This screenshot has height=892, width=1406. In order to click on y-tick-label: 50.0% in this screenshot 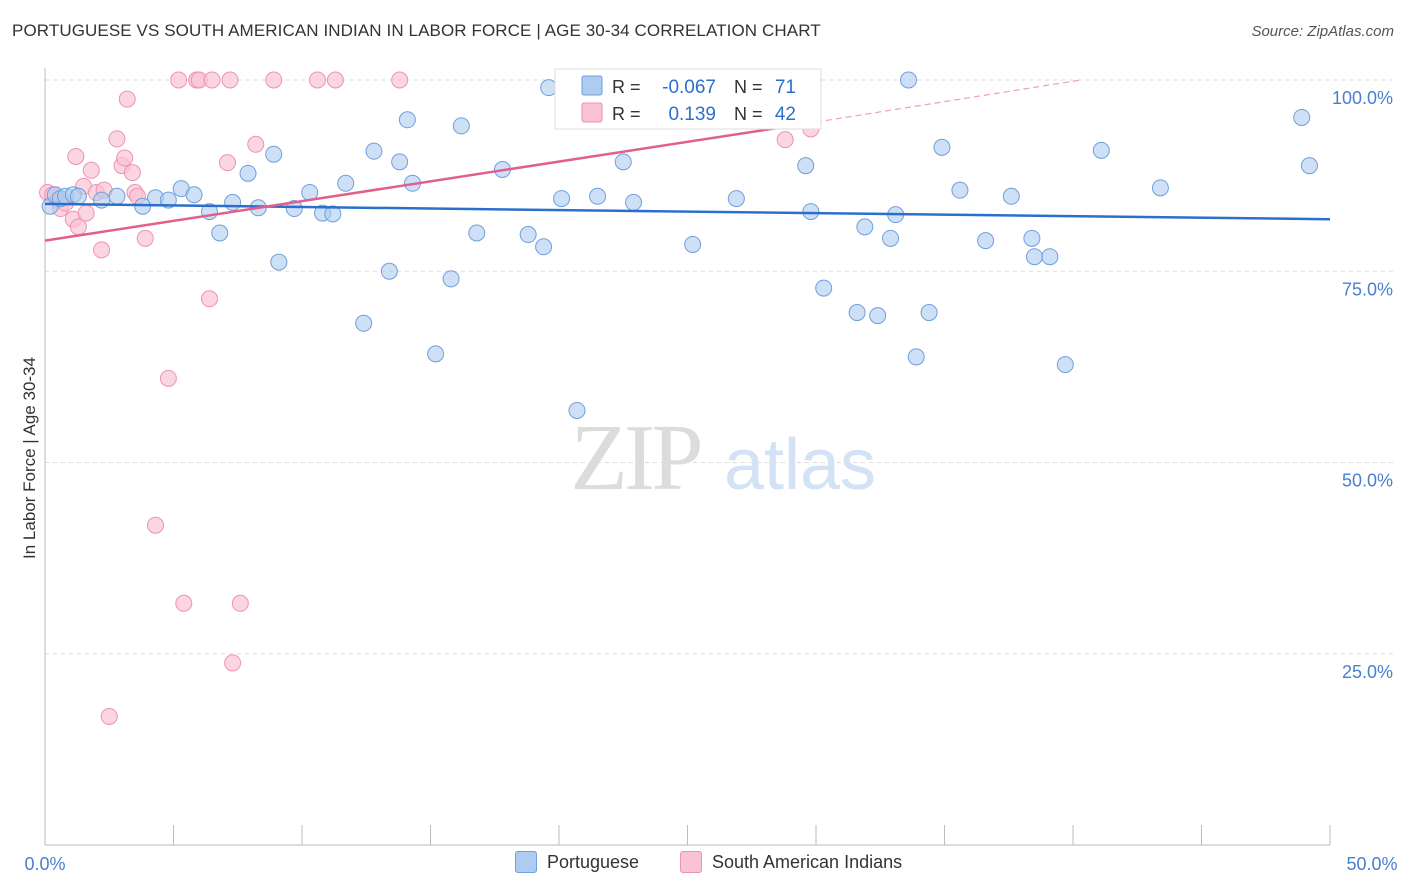, I will do `click(1367, 481)`.